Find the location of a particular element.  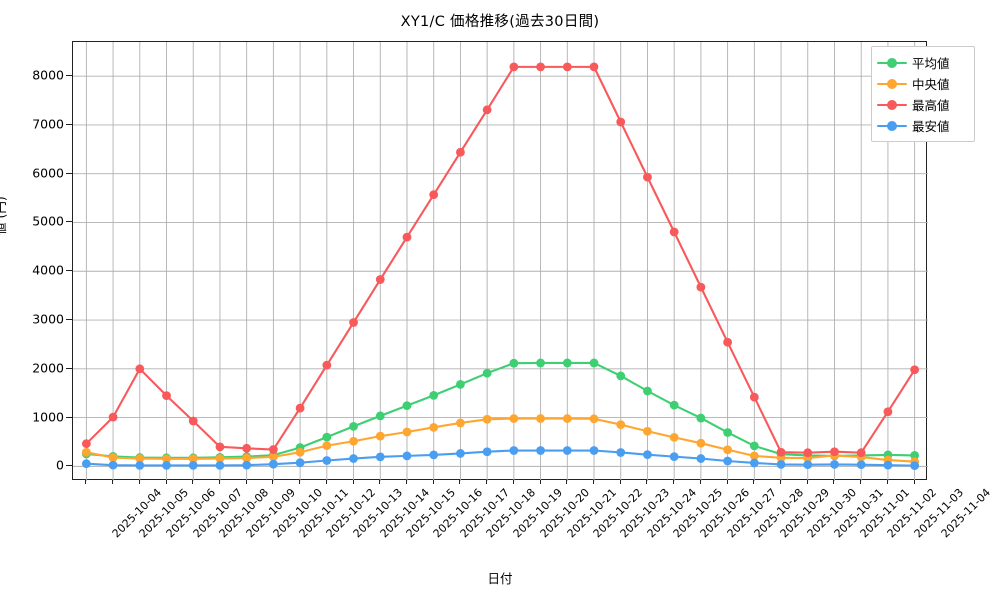

x-axis-label: 日付 is located at coordinates (500, 578).